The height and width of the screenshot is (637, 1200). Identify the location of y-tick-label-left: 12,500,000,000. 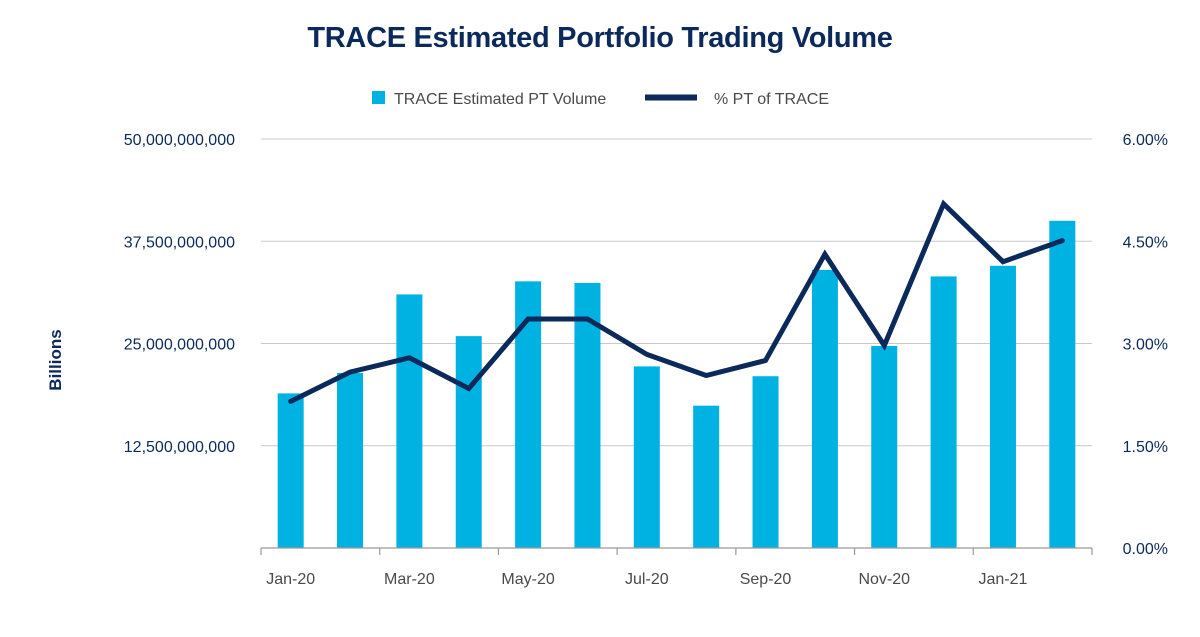
(179, 447).